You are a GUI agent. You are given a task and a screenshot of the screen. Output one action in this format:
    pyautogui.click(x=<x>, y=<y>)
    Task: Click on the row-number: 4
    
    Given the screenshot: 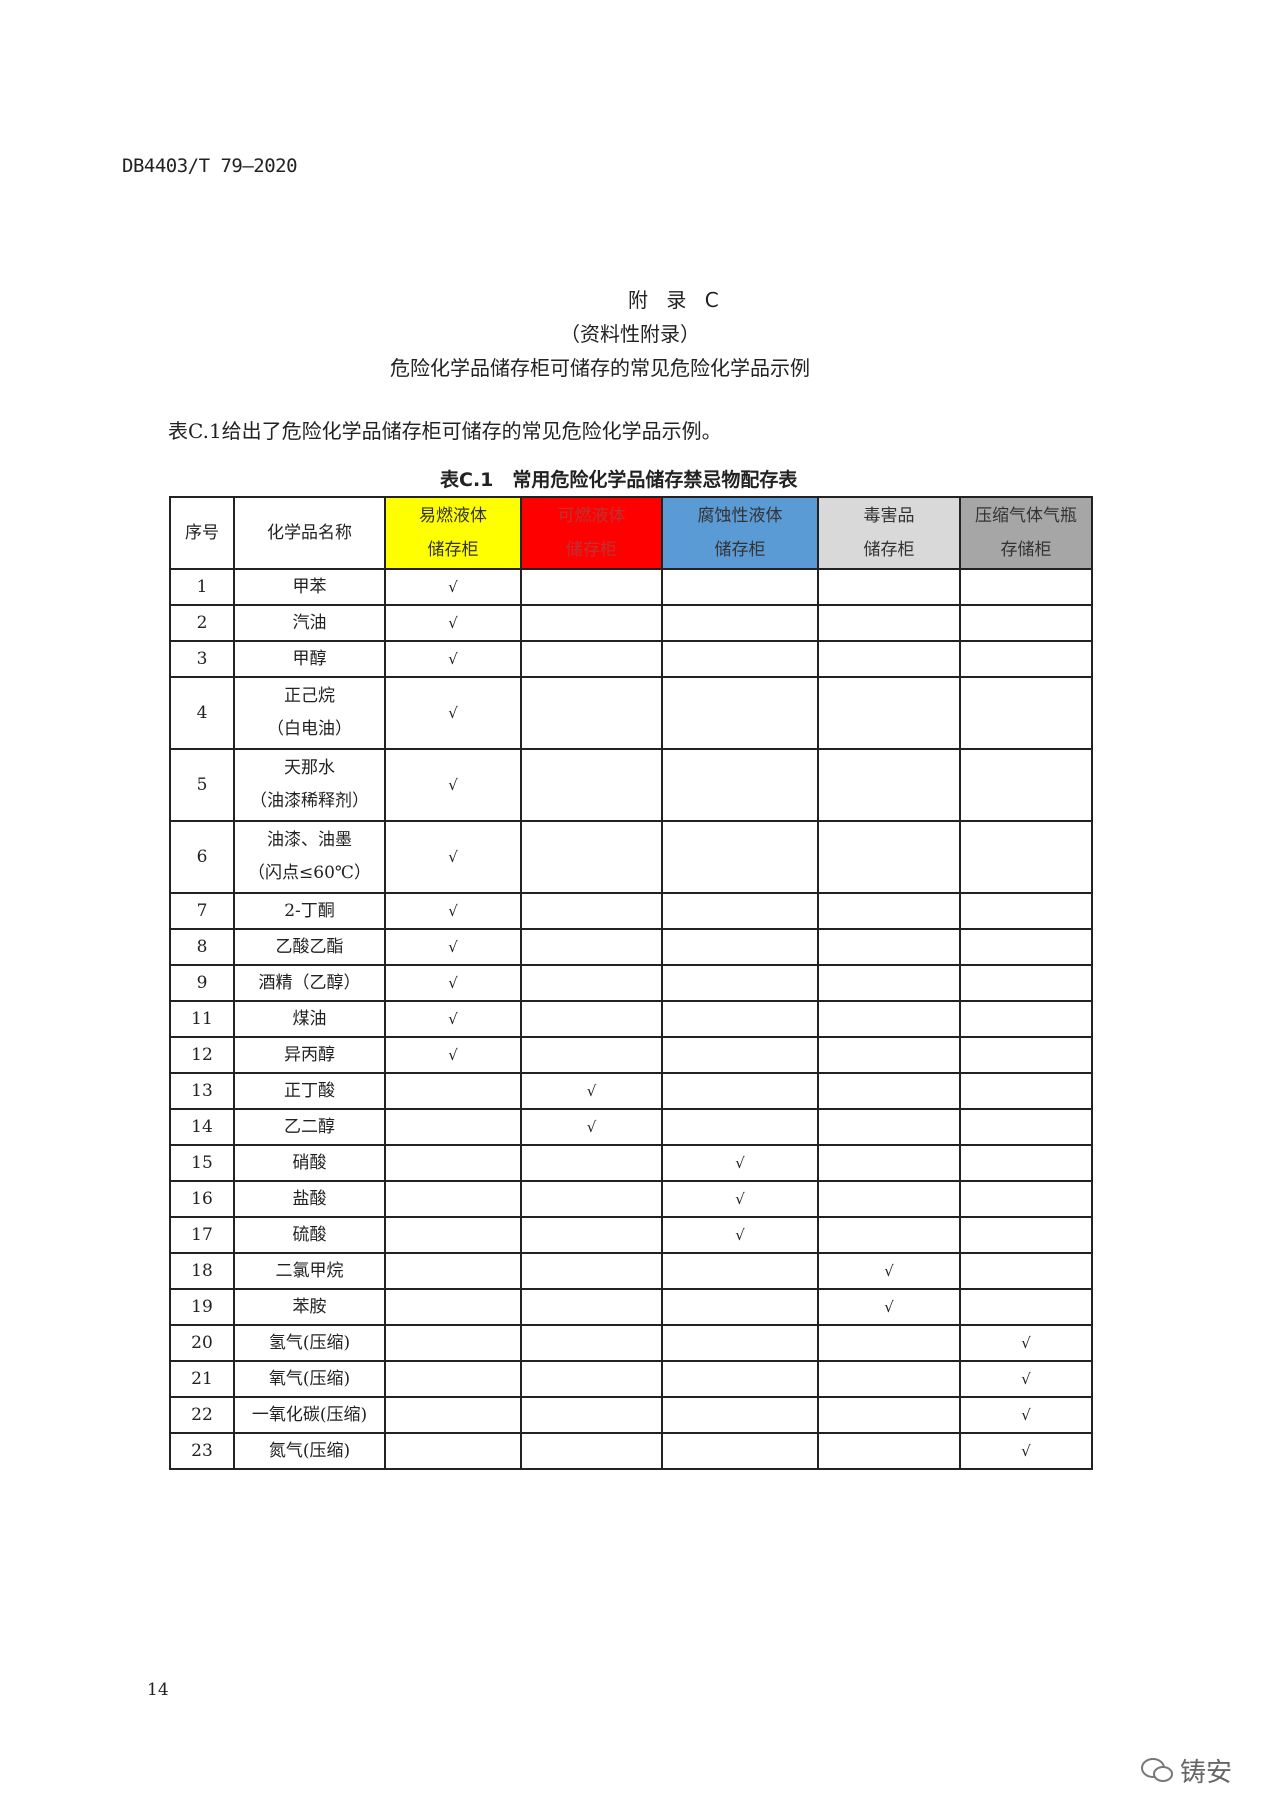 What is the action you would take?
    pyautogui.click(x=202, y=713)
    